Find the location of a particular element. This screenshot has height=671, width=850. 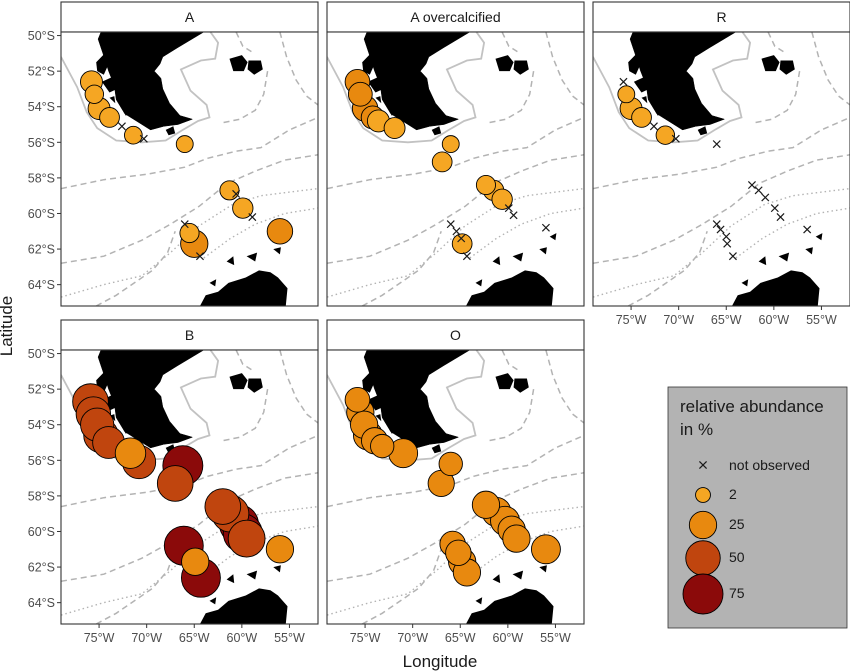

land-antarctic-peninsula is located at coordinates (243, 288).